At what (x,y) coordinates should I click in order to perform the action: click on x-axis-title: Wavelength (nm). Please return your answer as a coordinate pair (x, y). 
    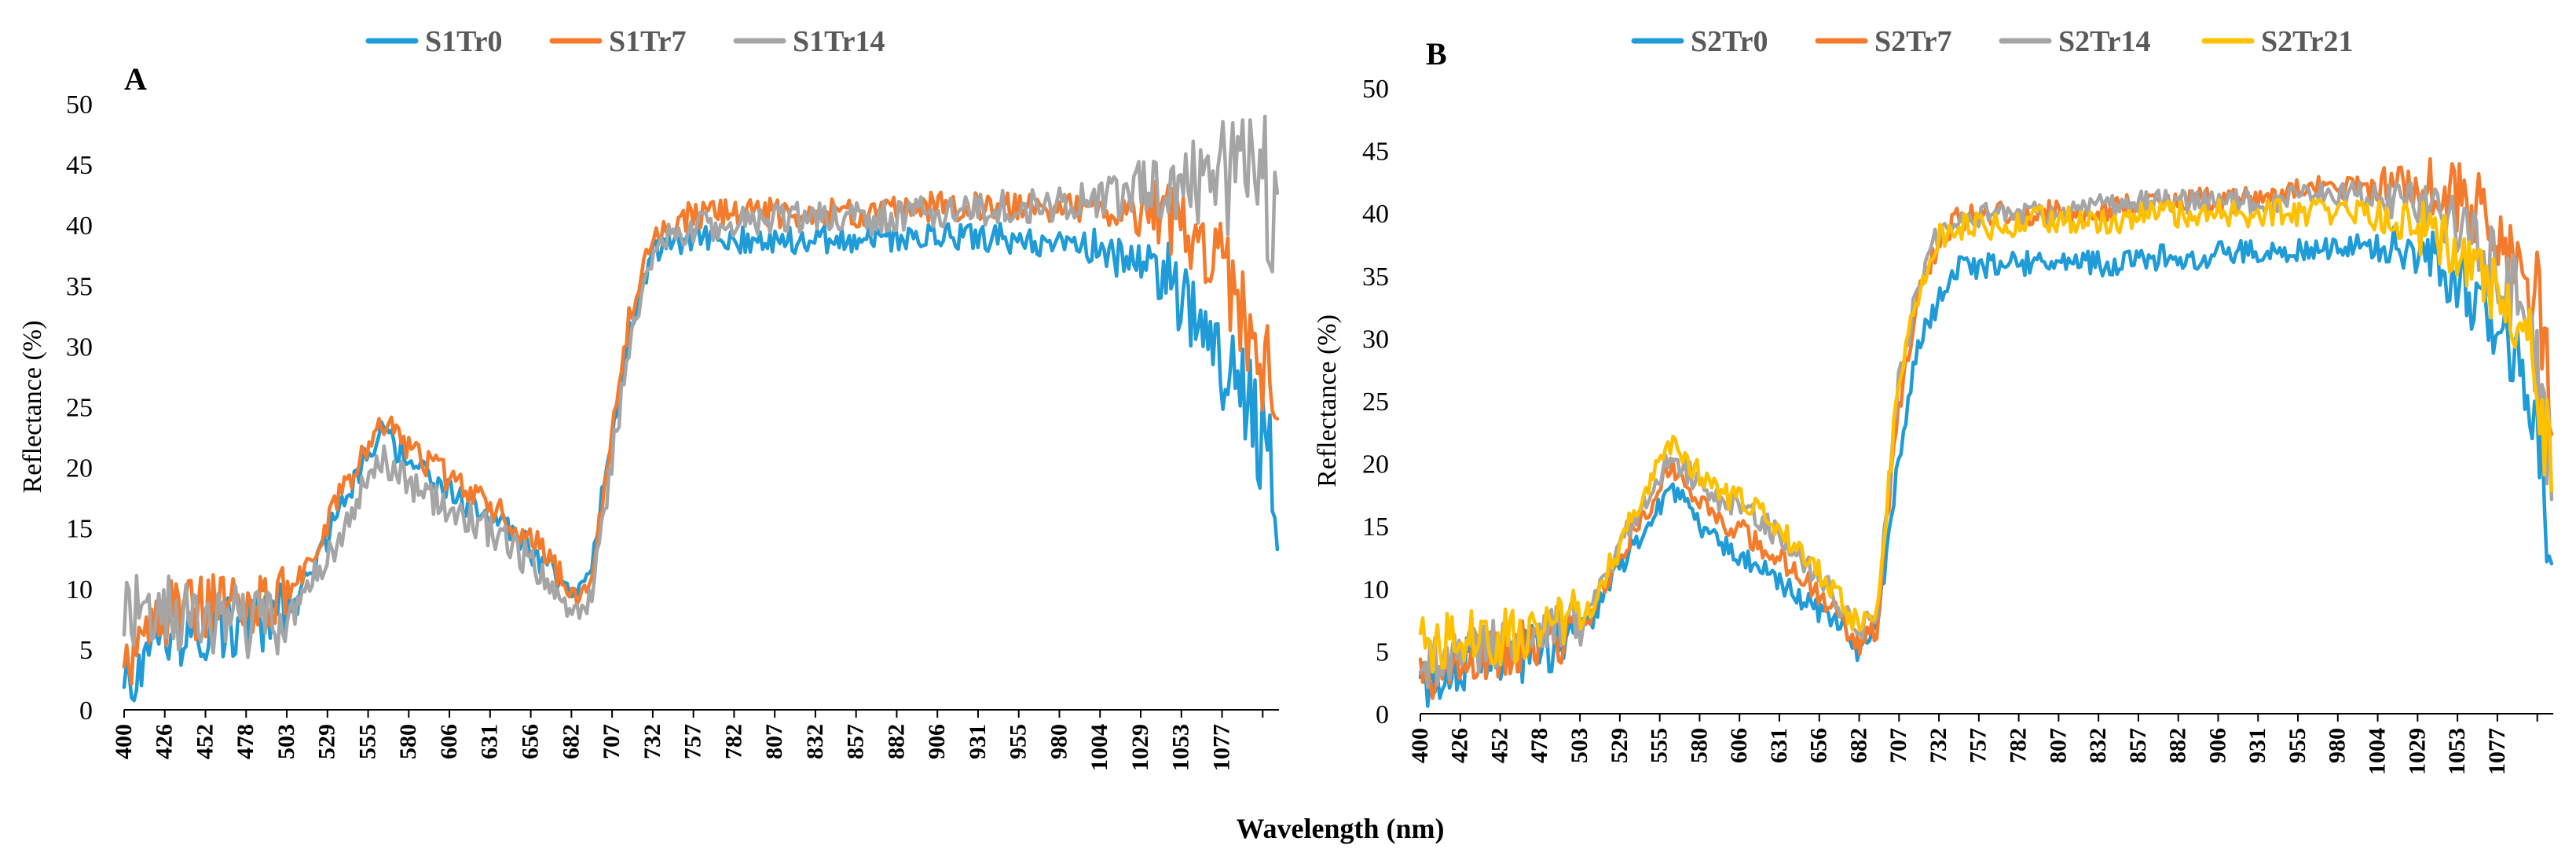
    Looking at the image, I should click on (1341, 828).